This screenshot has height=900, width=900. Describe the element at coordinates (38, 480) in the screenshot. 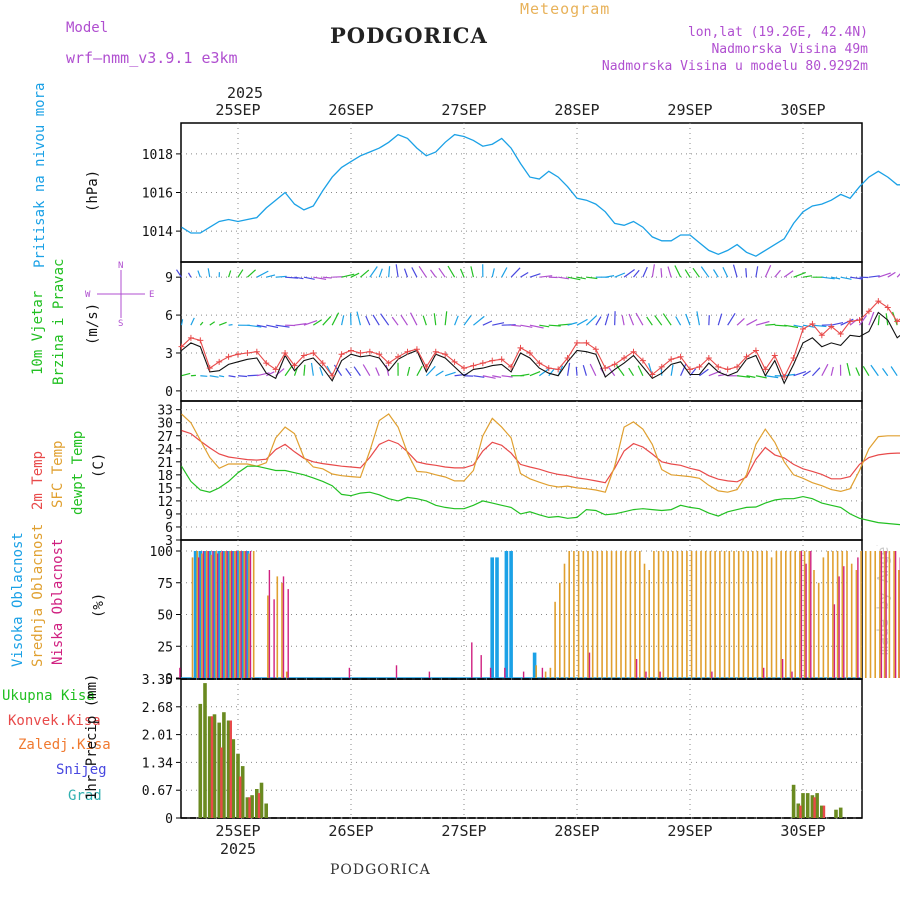

I see `temp-ylabel-2m: 2m Temp` at that location.